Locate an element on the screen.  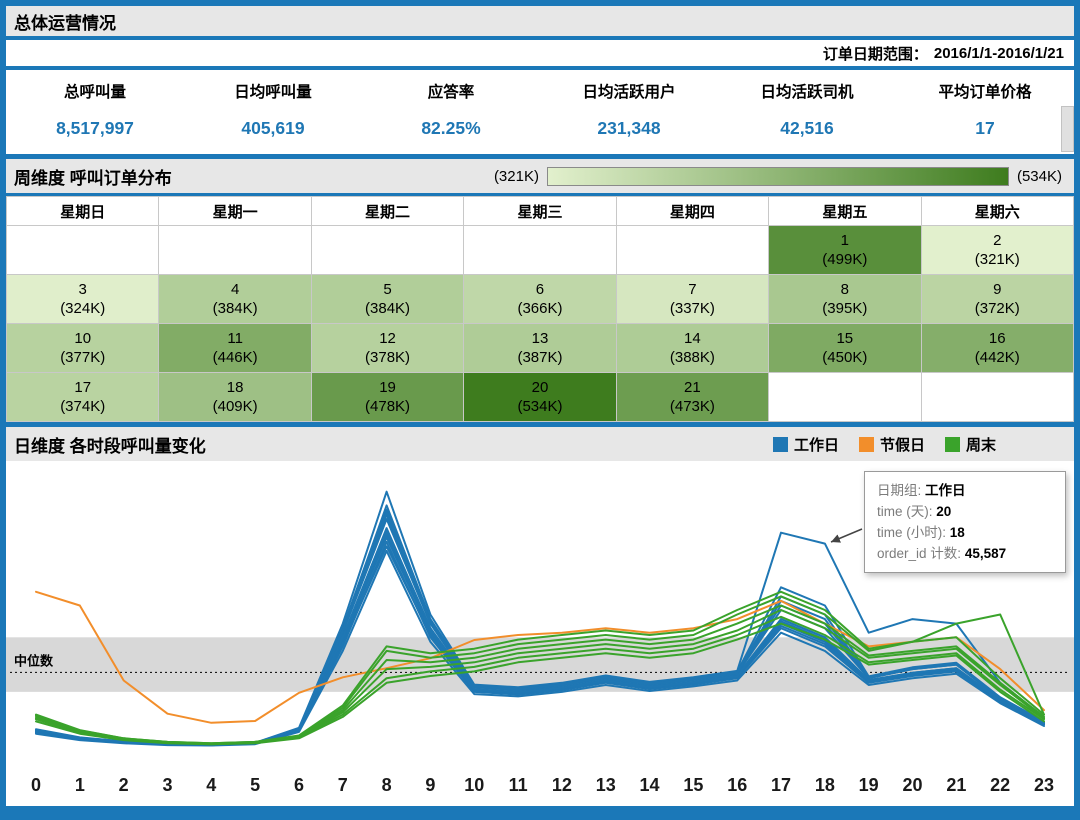
day-header: 星期六 is located at coordinates (997, 211).